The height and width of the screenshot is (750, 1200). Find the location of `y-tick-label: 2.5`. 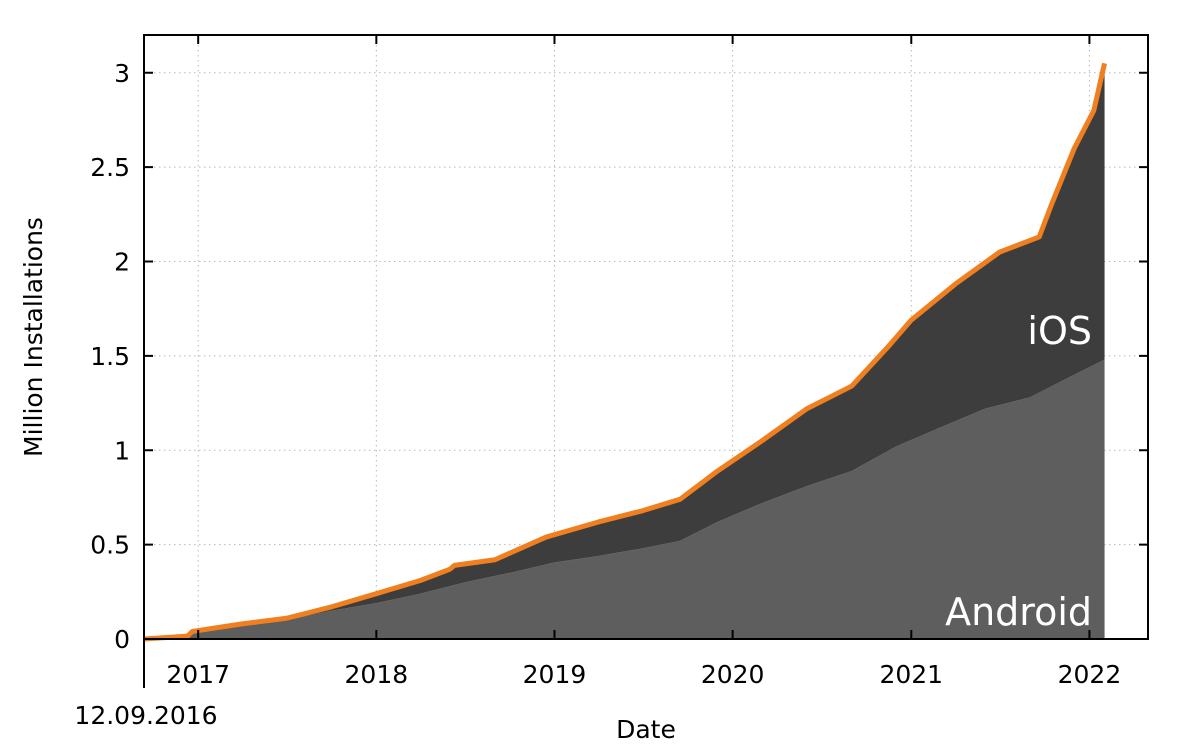

y-tick-label: 2.5 is located at coordinates (110, 167).